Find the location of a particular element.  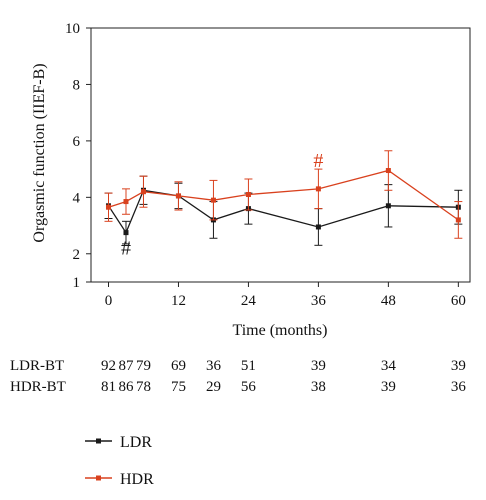

y-axis-label: Orgasmic function (IIEF-B) is located at coordinates (39, 152).